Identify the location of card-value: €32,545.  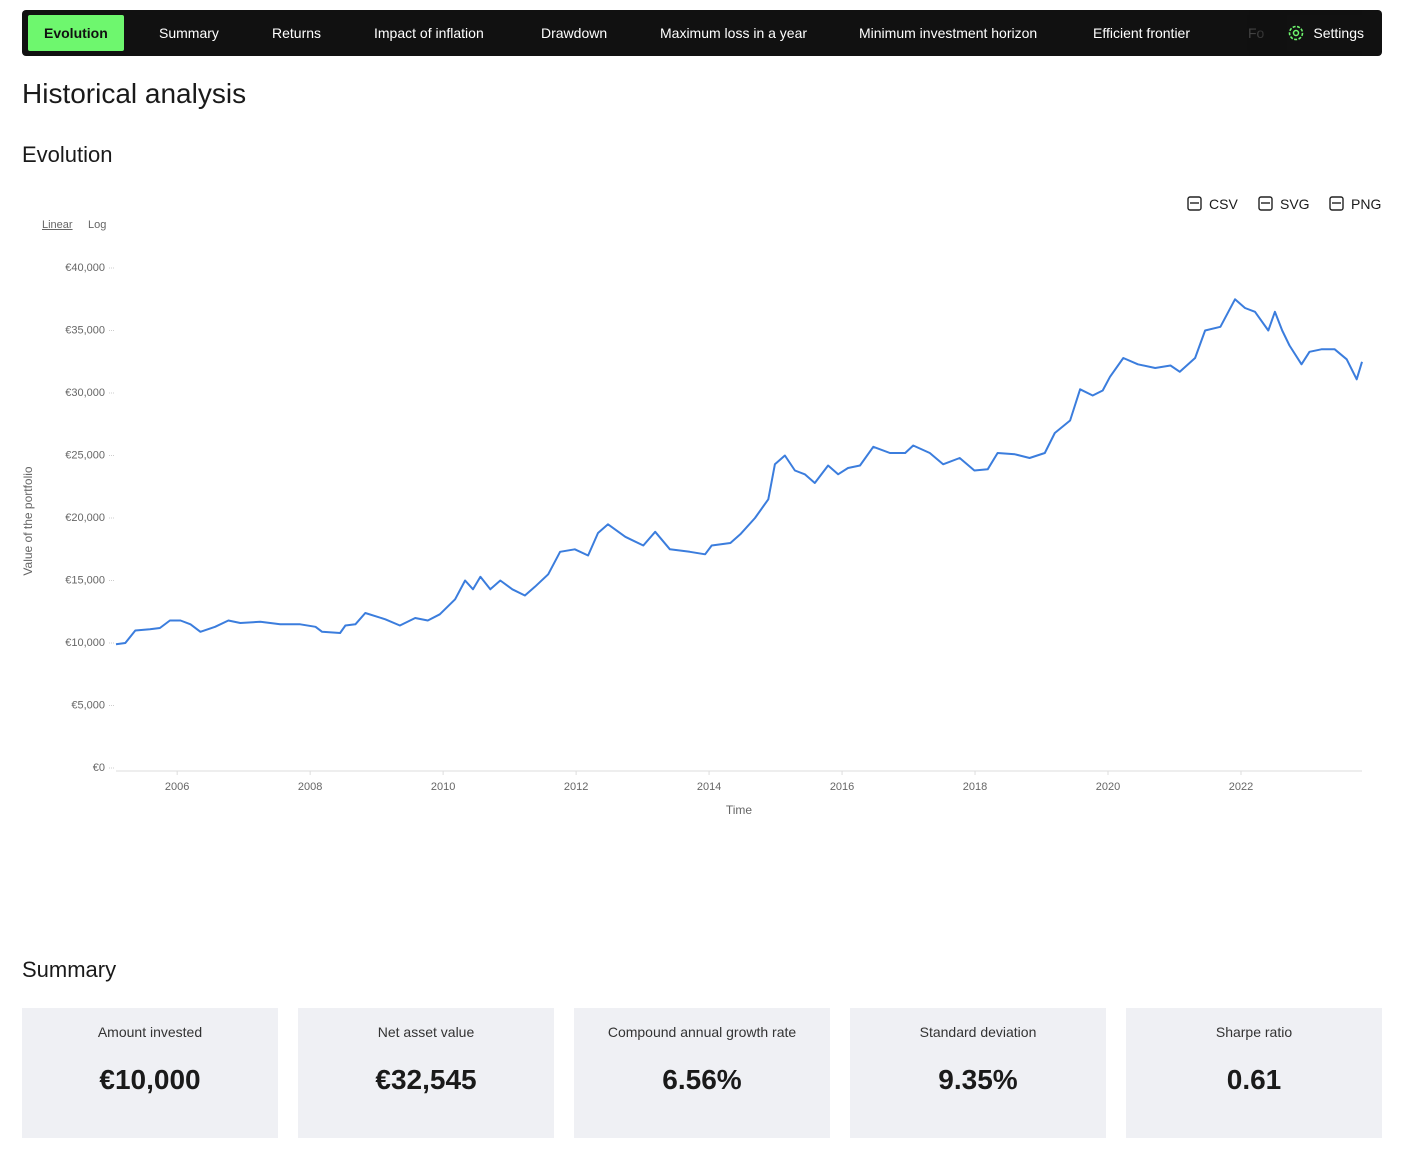
(426, 1079).